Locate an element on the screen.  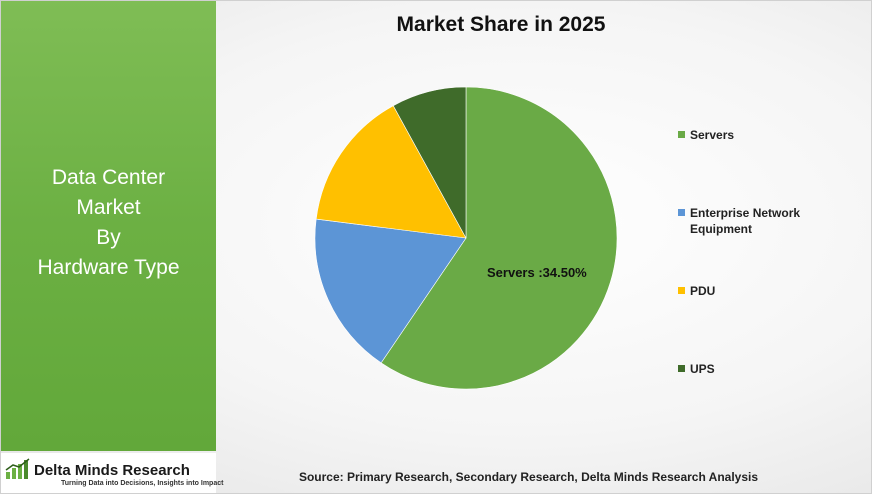
logo-name: Delta Minds Research is located at coordinates (112, 470).